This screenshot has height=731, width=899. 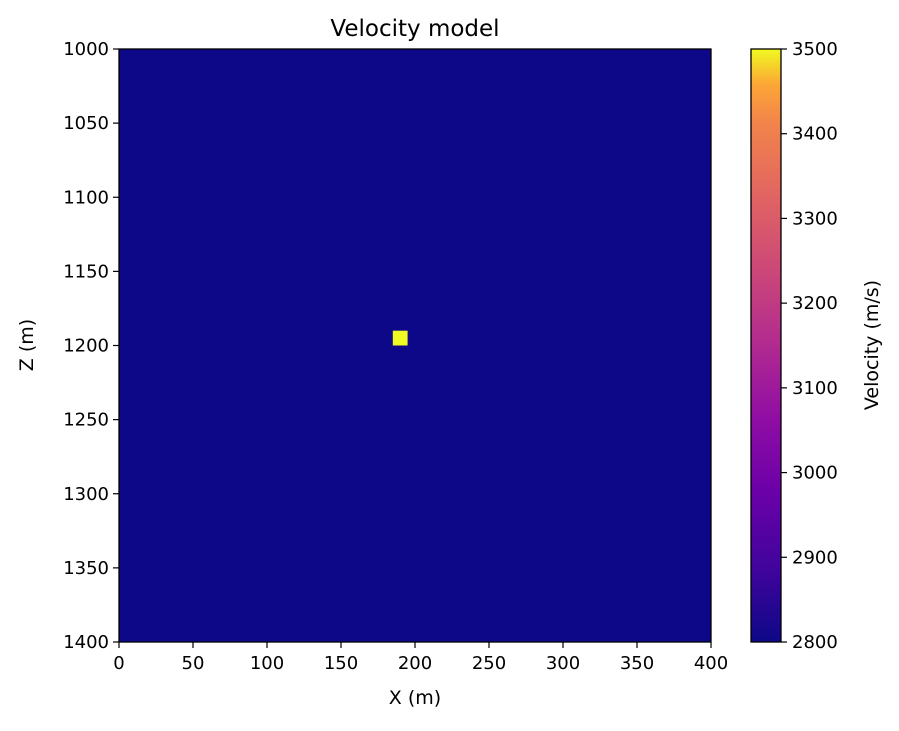 I want to click on x-tick-label: 350, so click(x=637, y=663).